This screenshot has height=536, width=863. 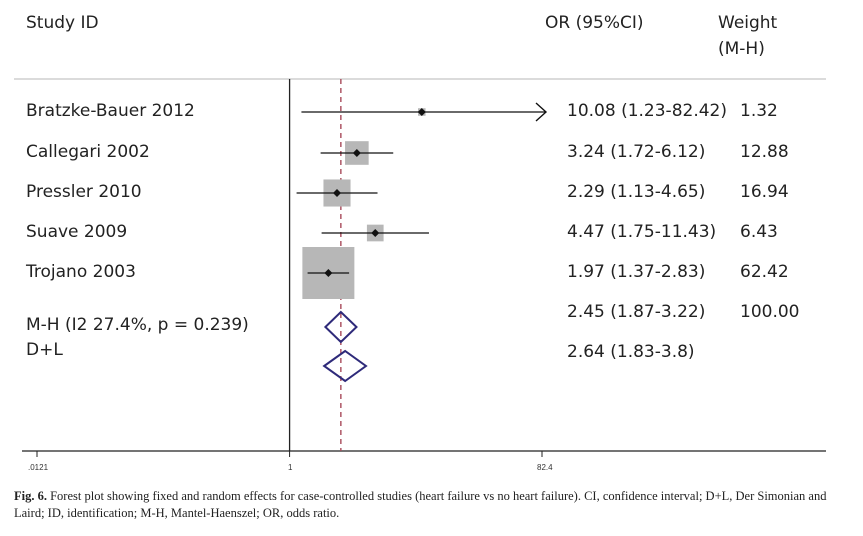 I want to click on or-ci-pooled-dl: 2.64 (1.83-3.8), so click(x=631, y=352).